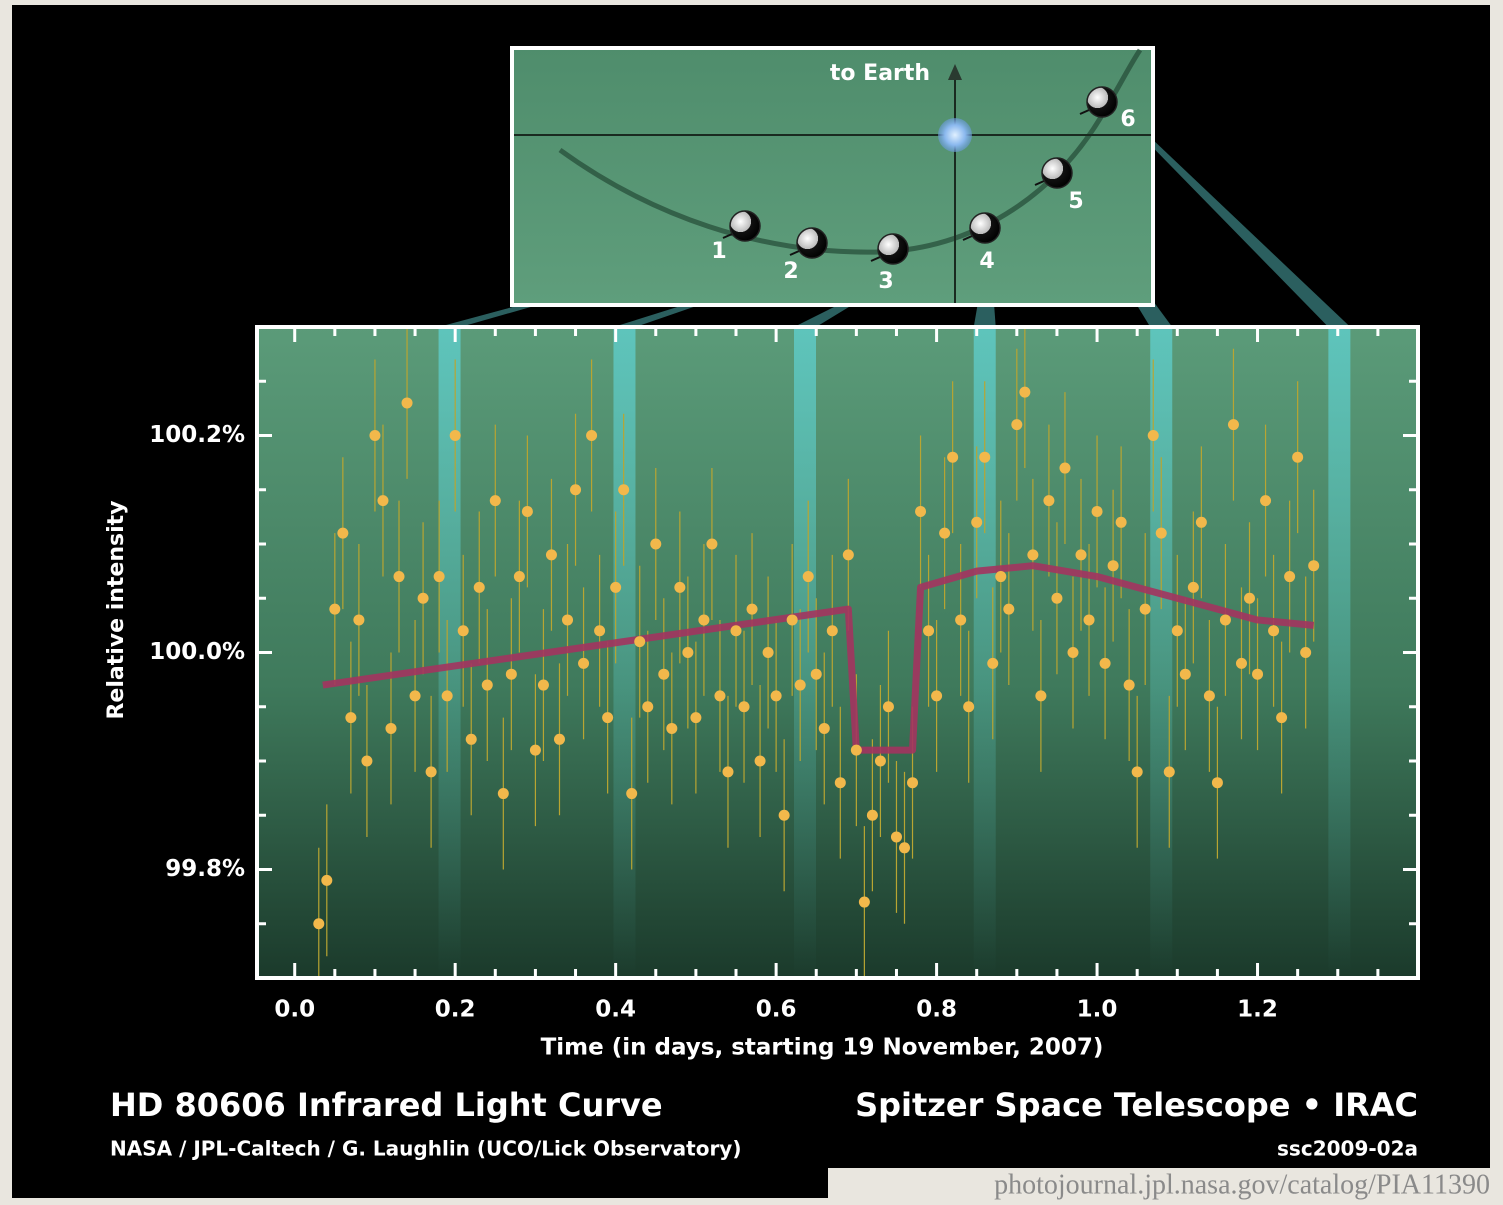 The image size is (1503, 1205). I want to click on earth-arrow, so click(955, 72).